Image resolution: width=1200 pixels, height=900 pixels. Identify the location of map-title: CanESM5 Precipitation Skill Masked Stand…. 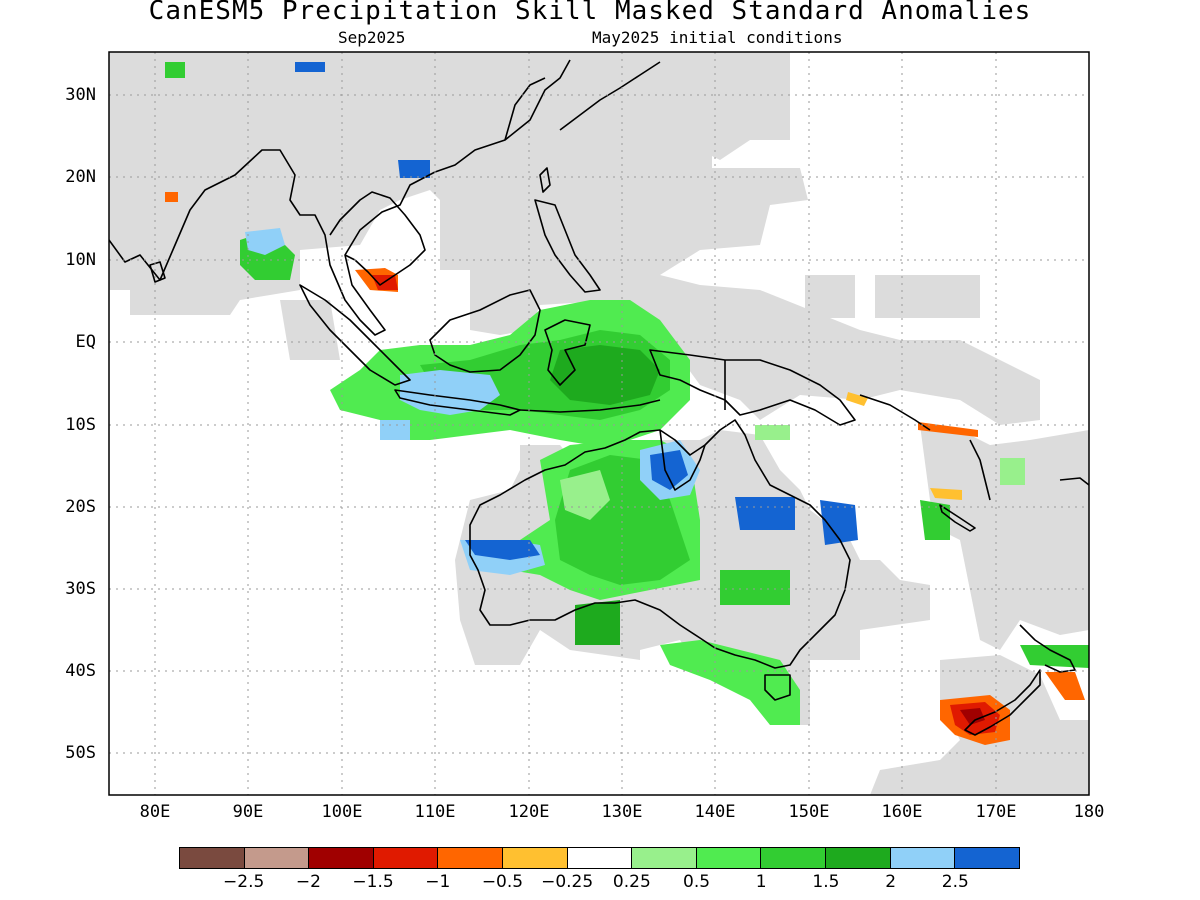
(590, 13).